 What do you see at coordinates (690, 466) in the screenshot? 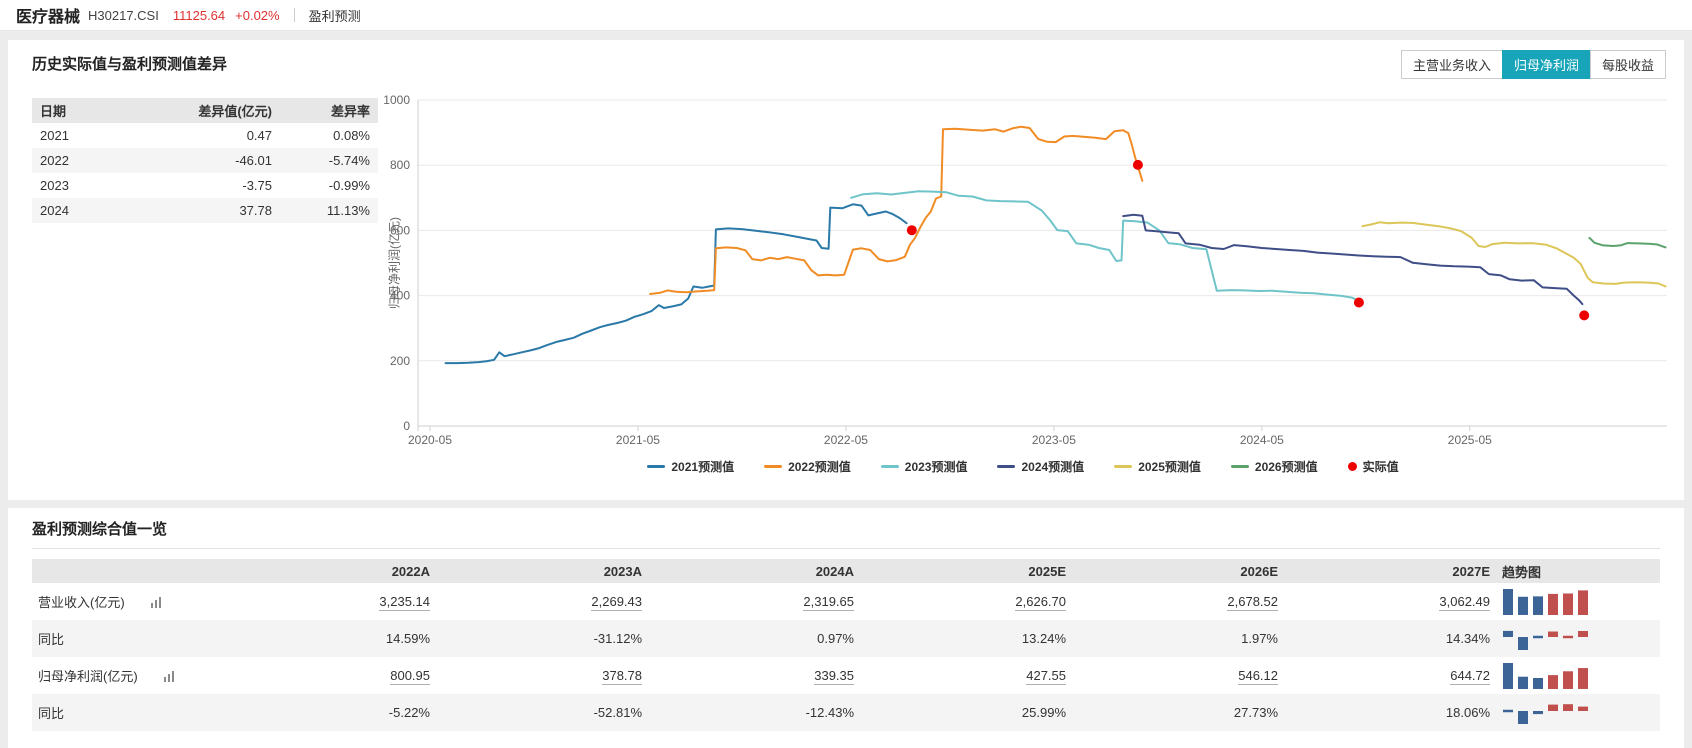
I see `legend-item-0: 2021预测值` at bounding box center [690, 466].